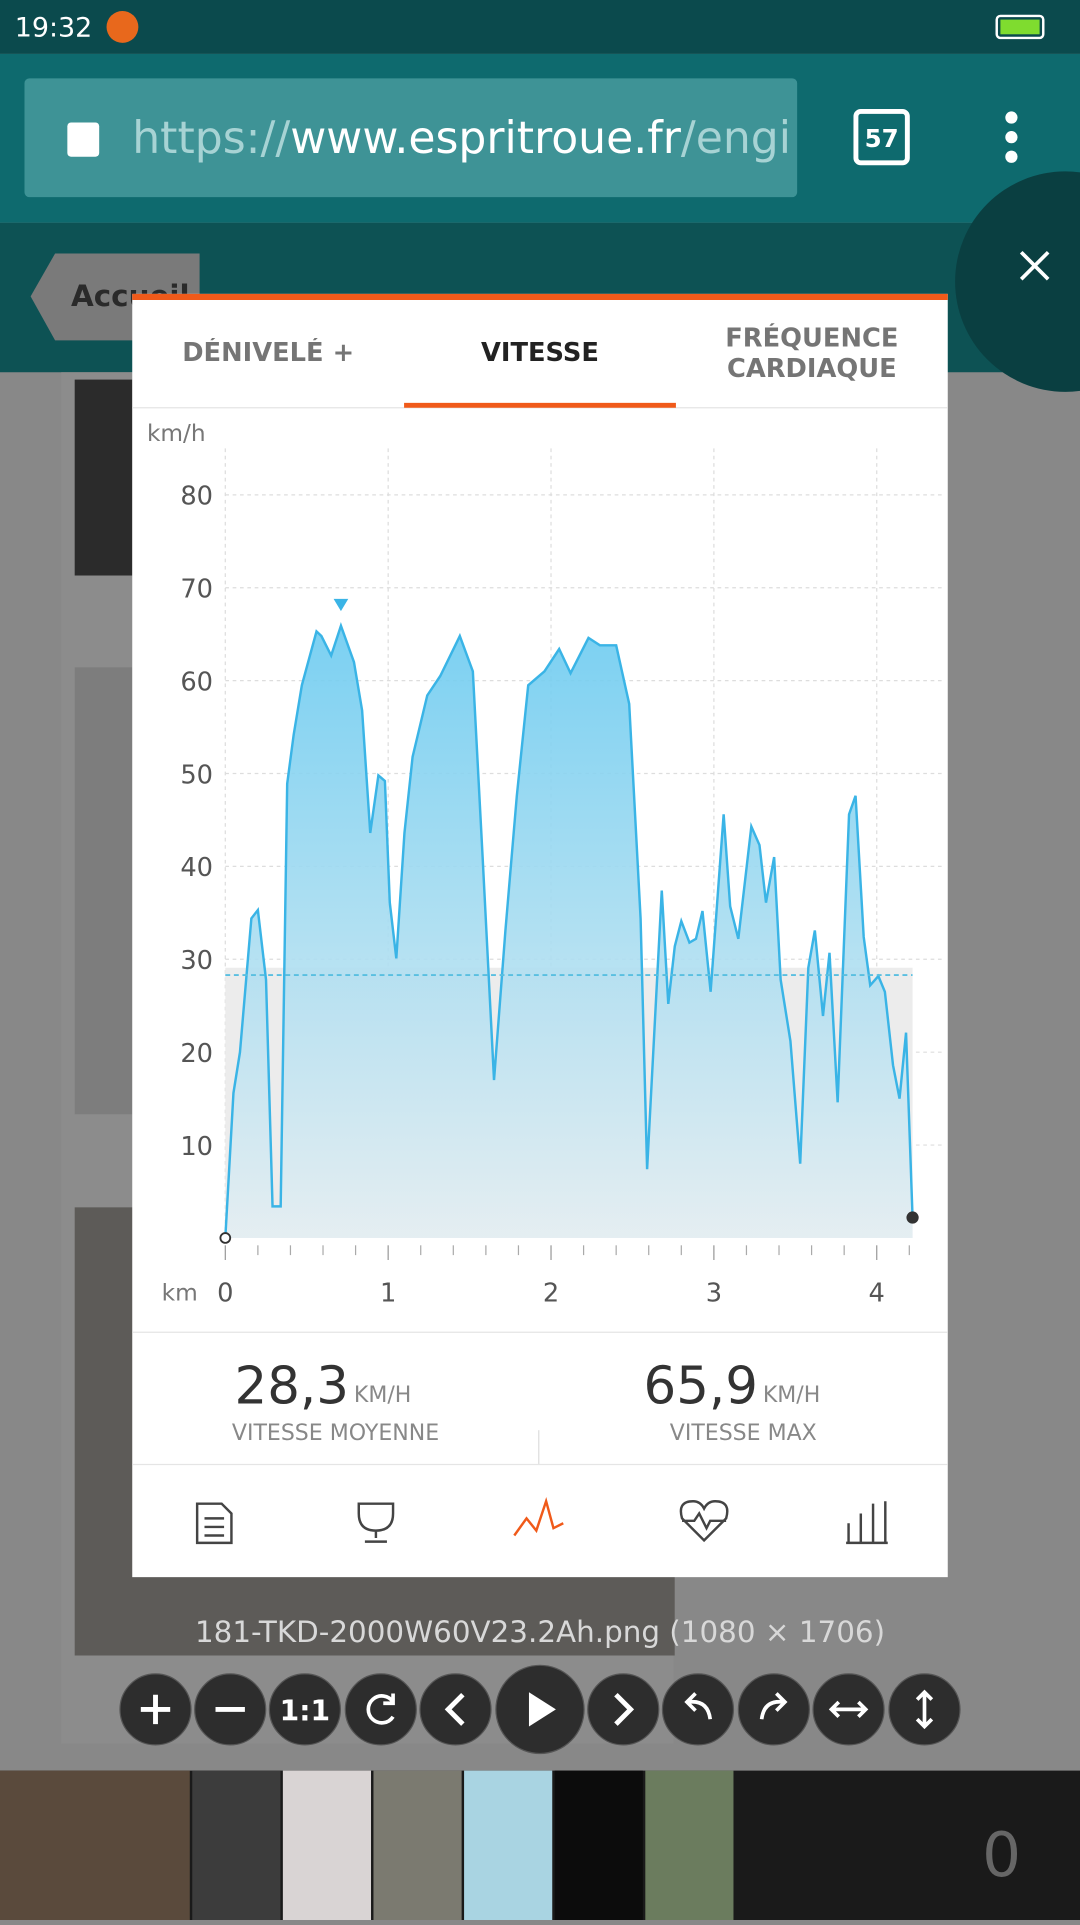 The width and height of the screenshot is (1080, 1925). I want to click on y-tick-label: 20, so click(196, 1054).